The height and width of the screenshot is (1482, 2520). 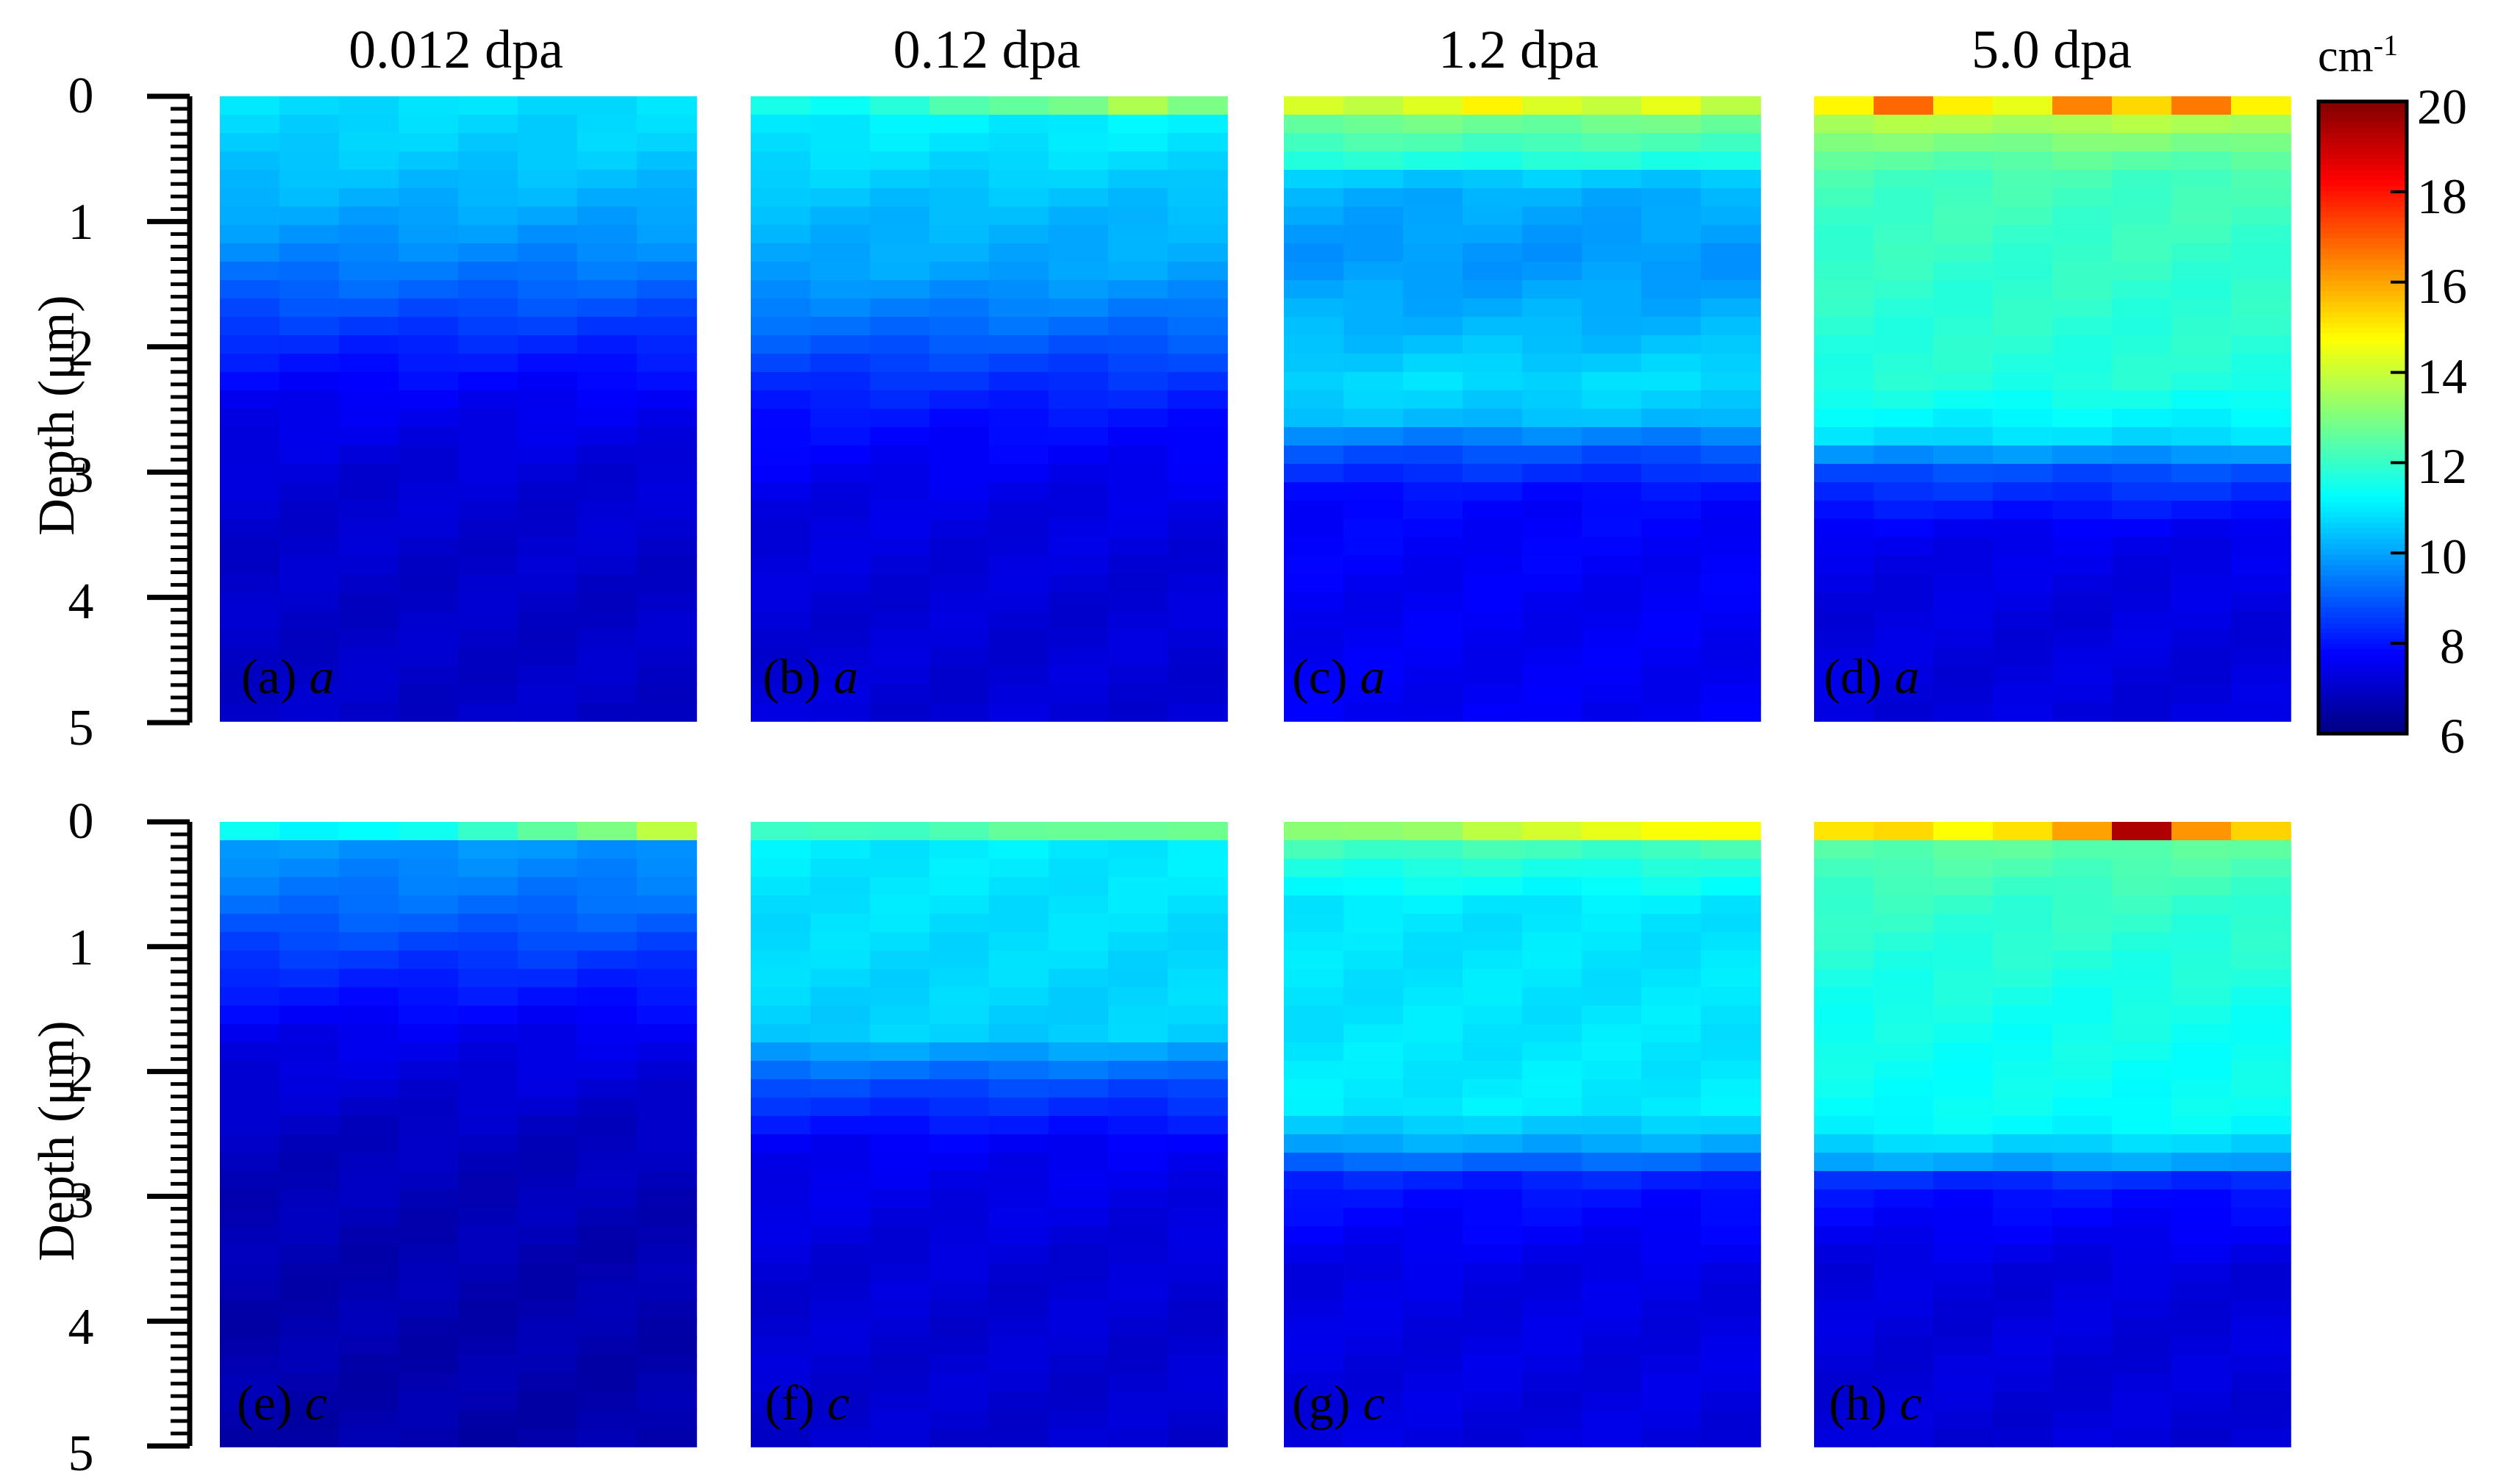 I want to click on heatmap-panel-h, so click(x=2052, y=1134).